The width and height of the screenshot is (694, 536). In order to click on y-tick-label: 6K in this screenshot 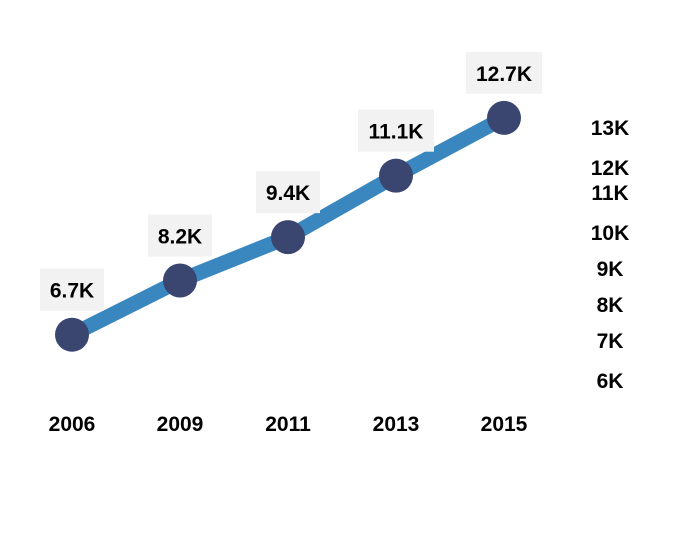, I will do `click(610, 381)`.